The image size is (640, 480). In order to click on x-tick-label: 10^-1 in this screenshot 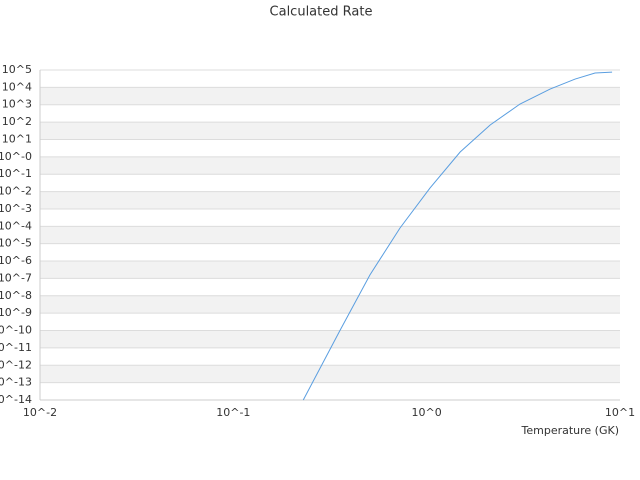, I will do `click(233, 412)`.